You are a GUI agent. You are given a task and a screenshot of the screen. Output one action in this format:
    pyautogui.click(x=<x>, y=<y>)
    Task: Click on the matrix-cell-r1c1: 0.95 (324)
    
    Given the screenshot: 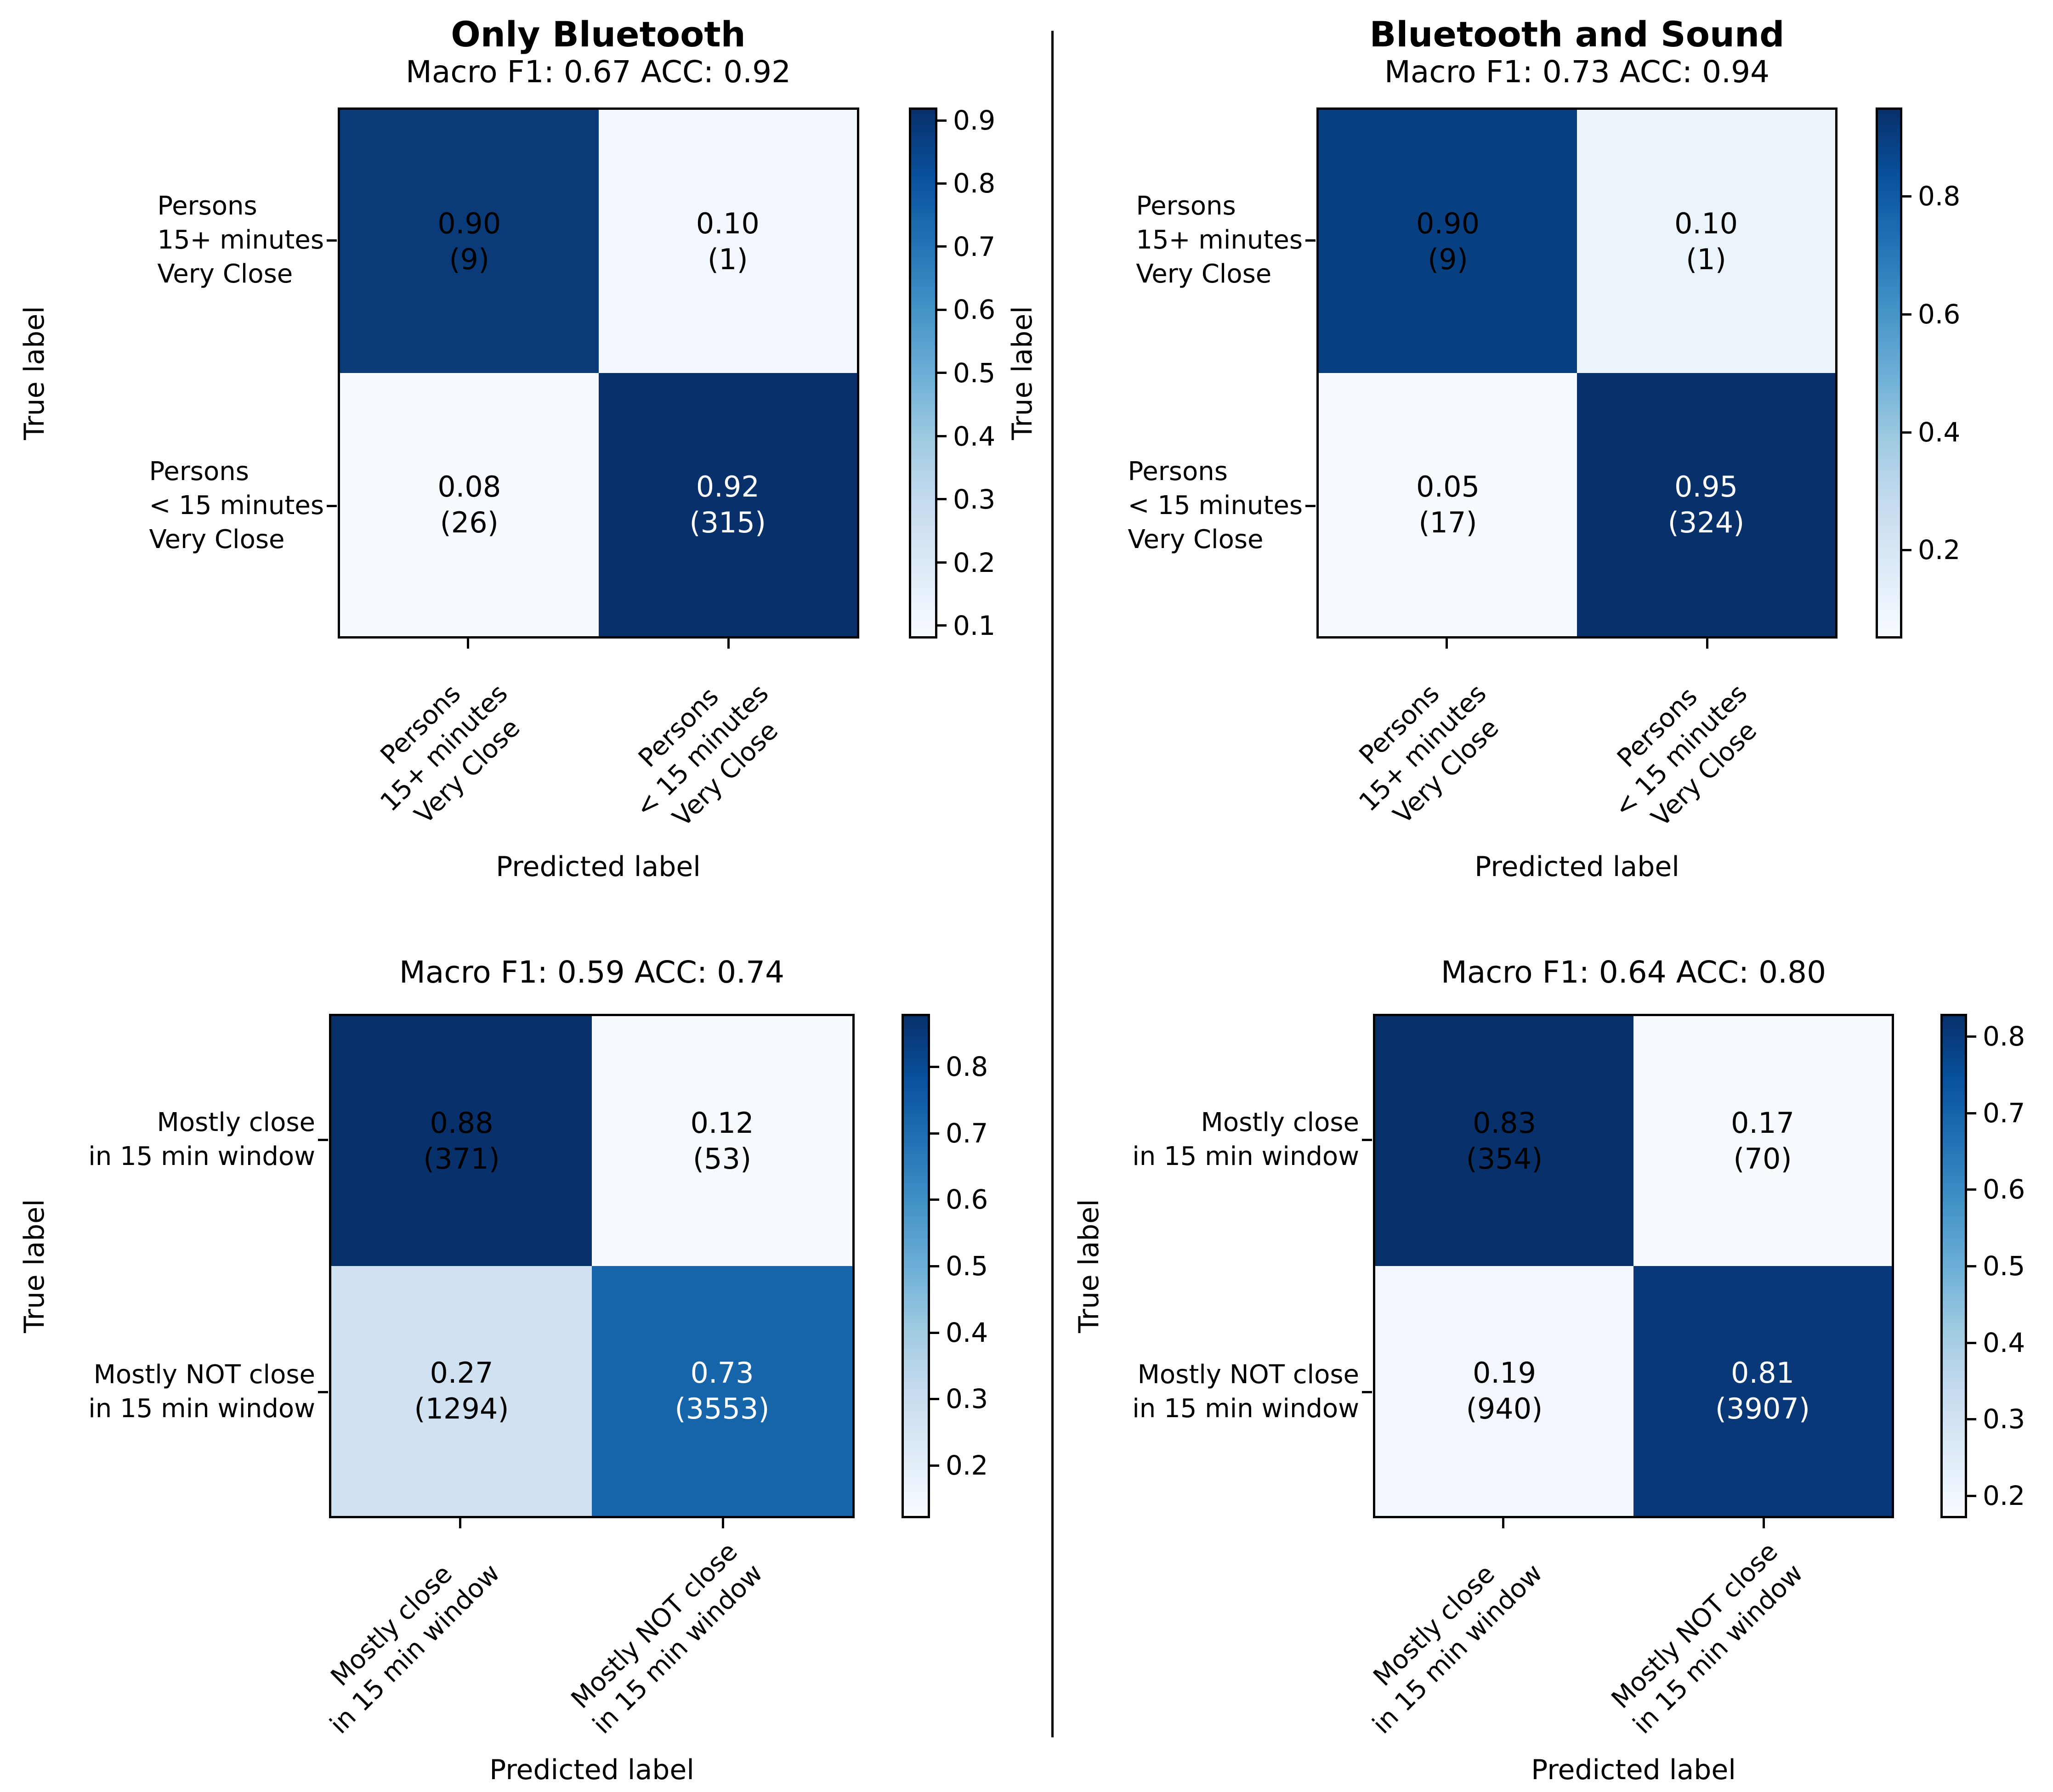 What is the action you would take?
    pyautogui.click(x=1706, y=505)
    